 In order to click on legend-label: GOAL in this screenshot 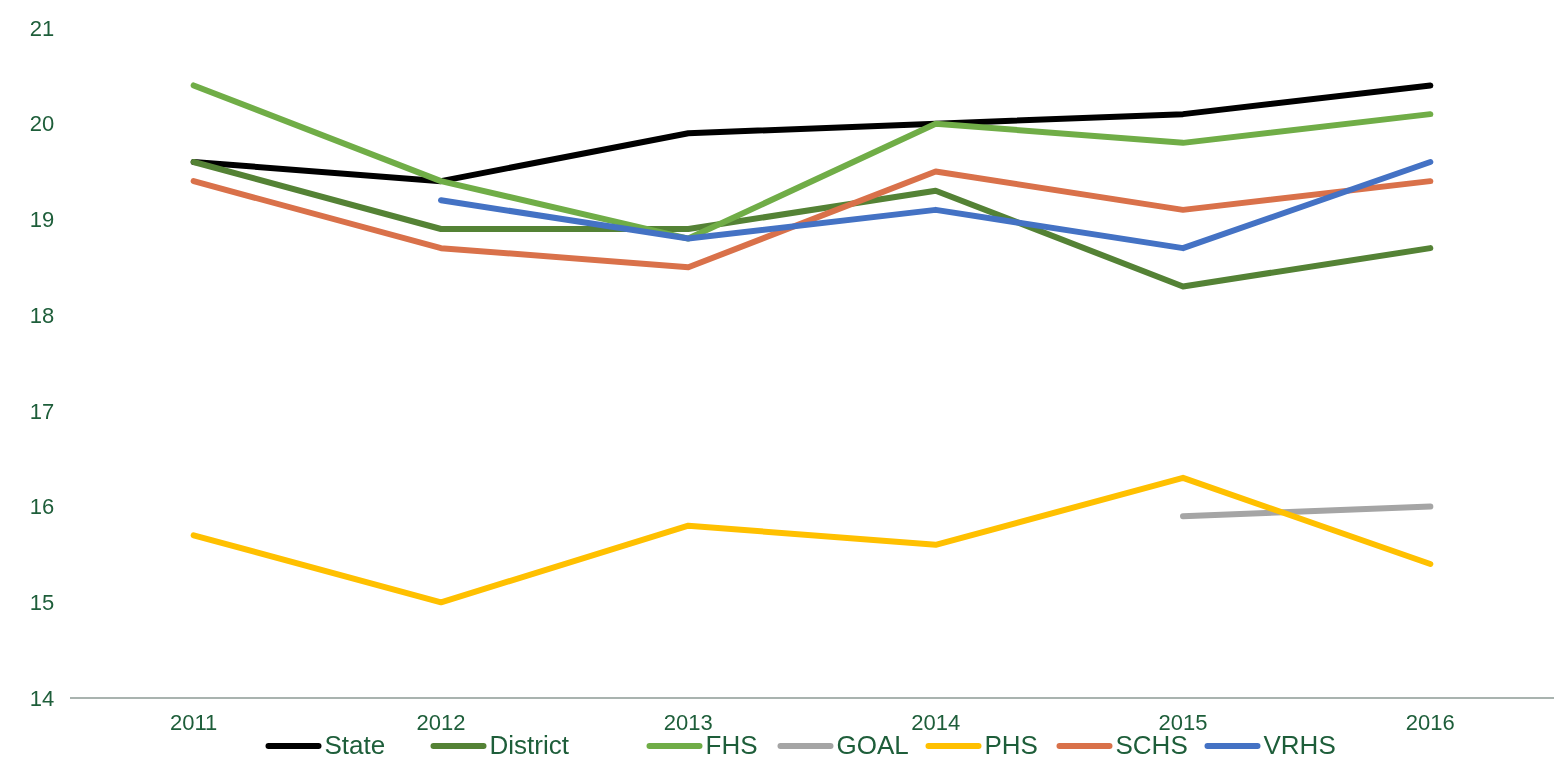, I will do `click(872, 745)`.